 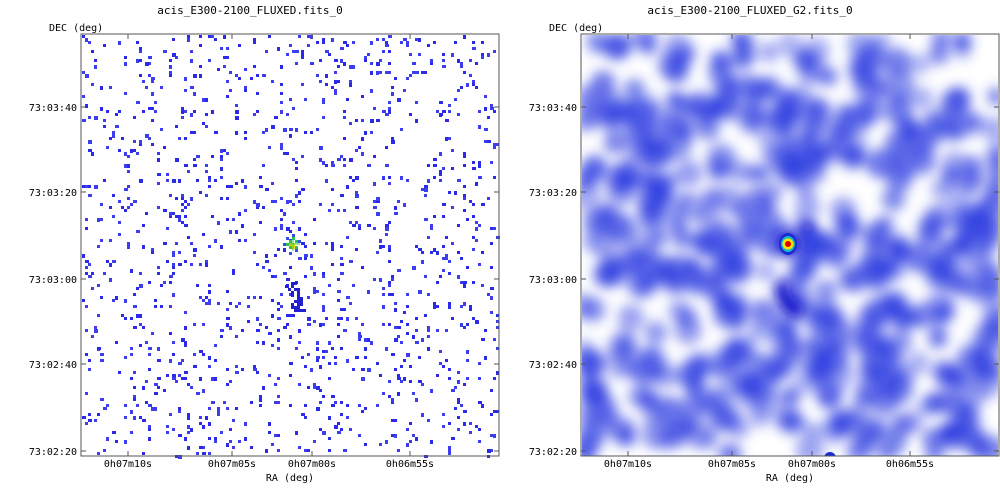 I want to click on left-y-tick-label: 73:03:40, so click(x=53, y=108).